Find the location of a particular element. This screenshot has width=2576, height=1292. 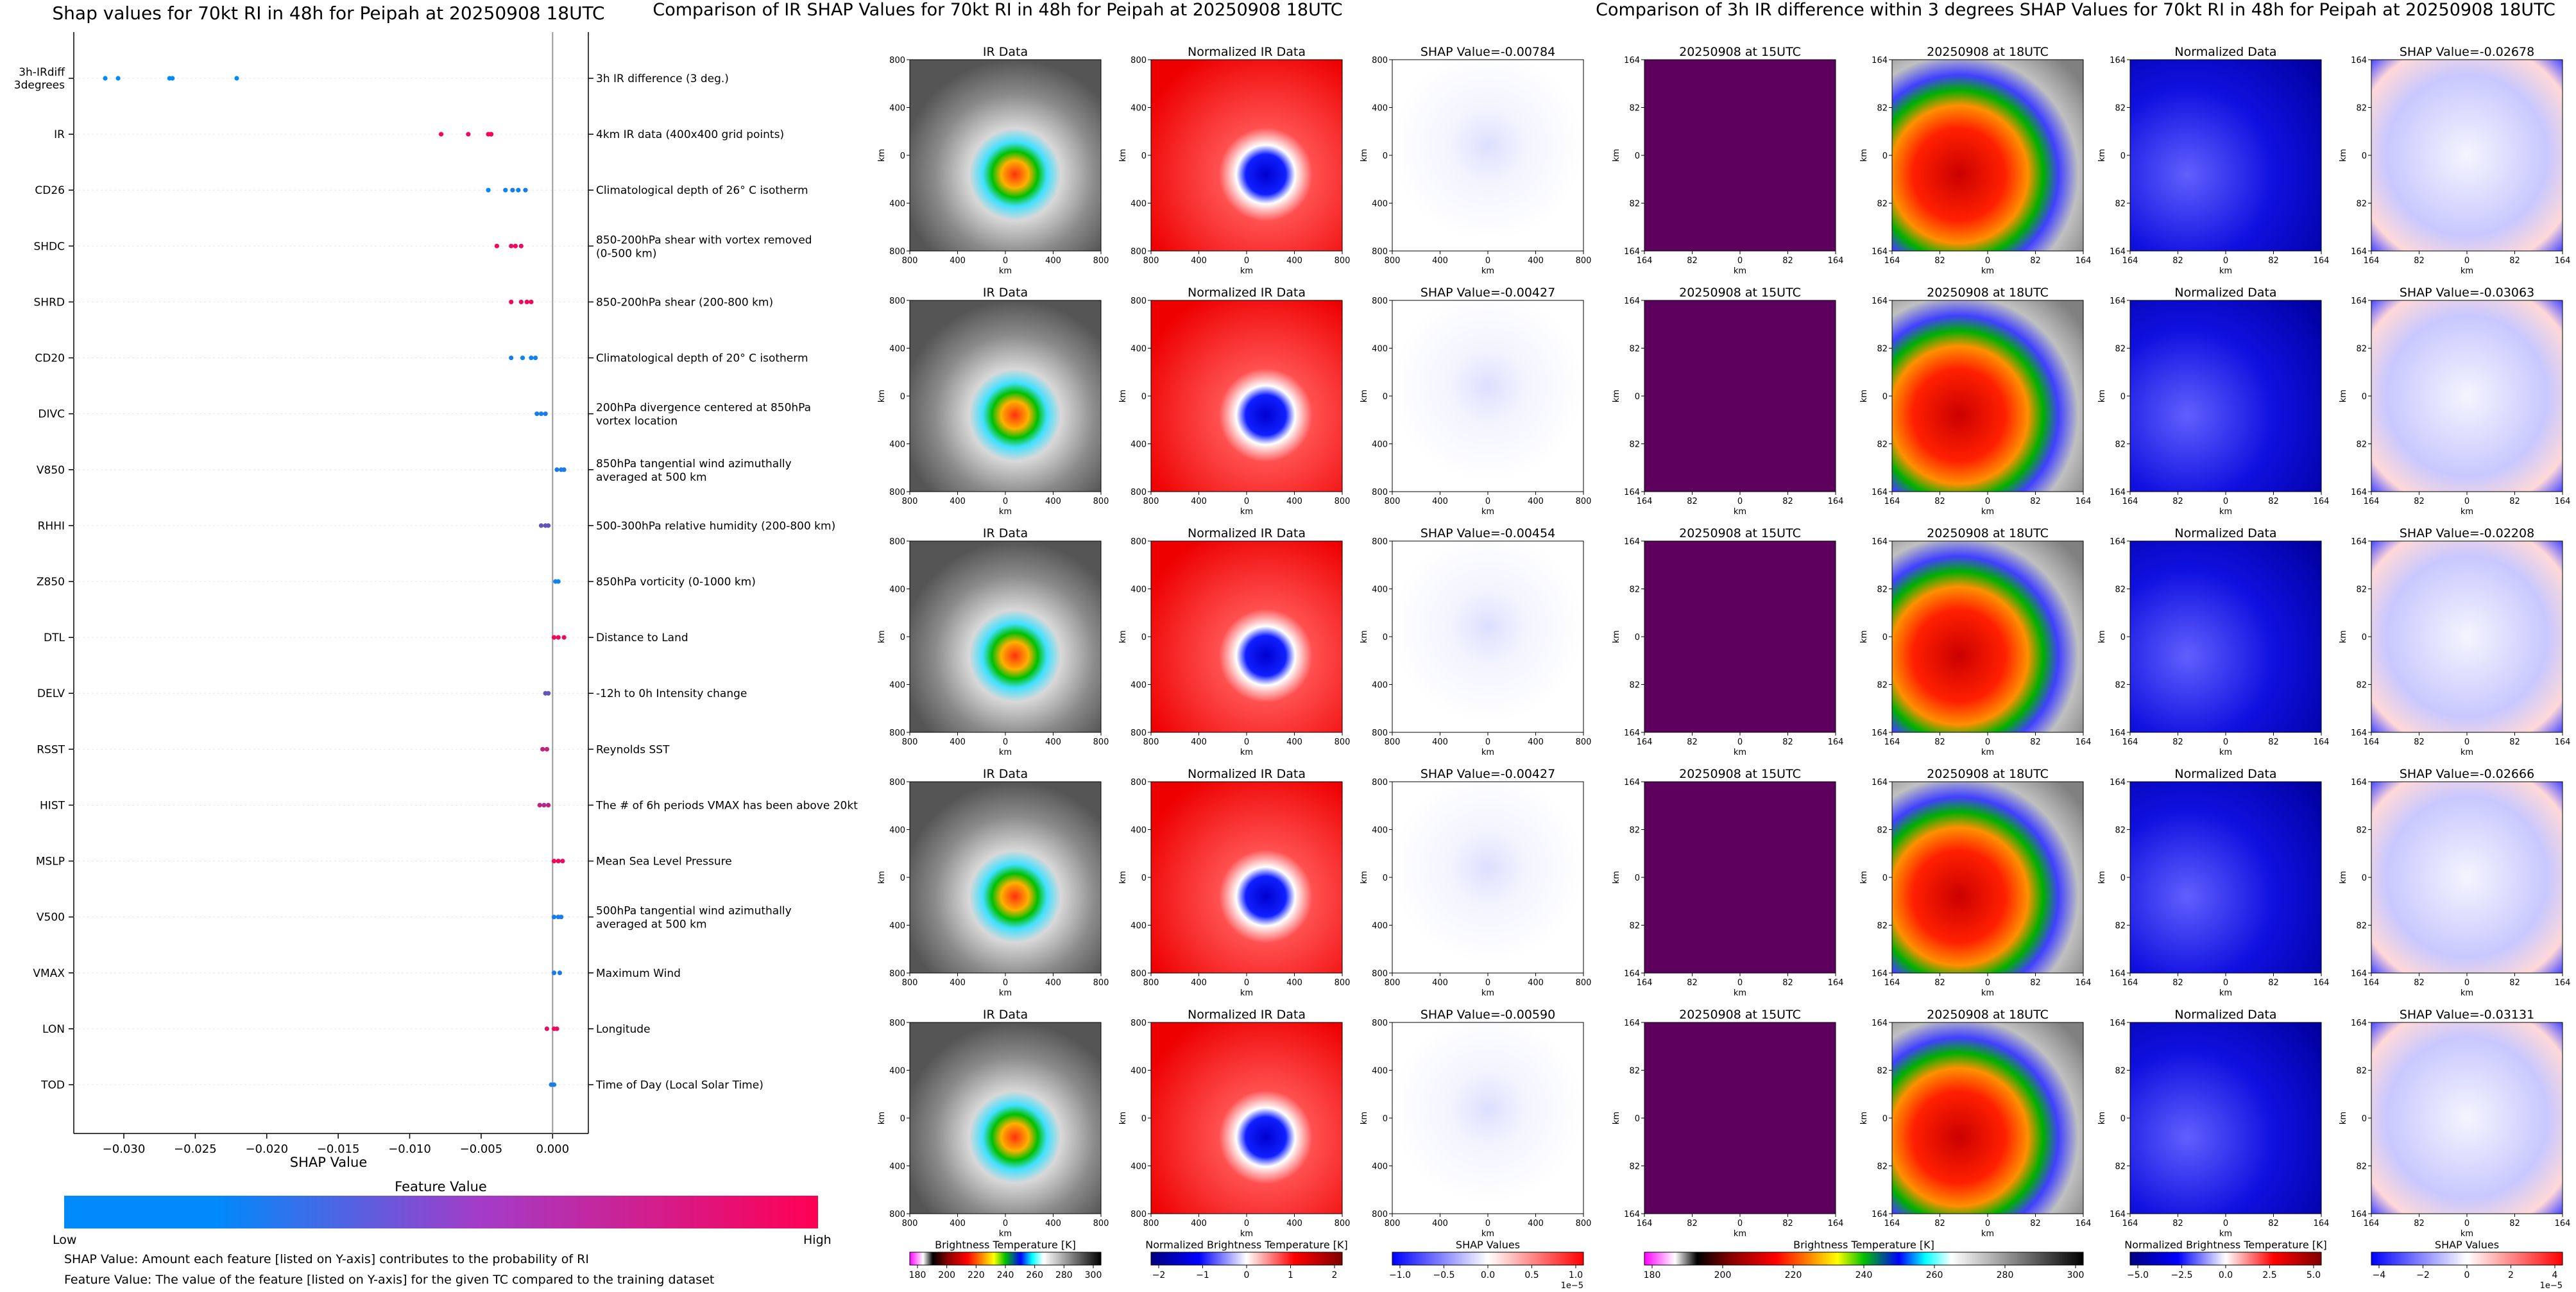

colorbar-gradient is located at coordinates (1246, 1259).